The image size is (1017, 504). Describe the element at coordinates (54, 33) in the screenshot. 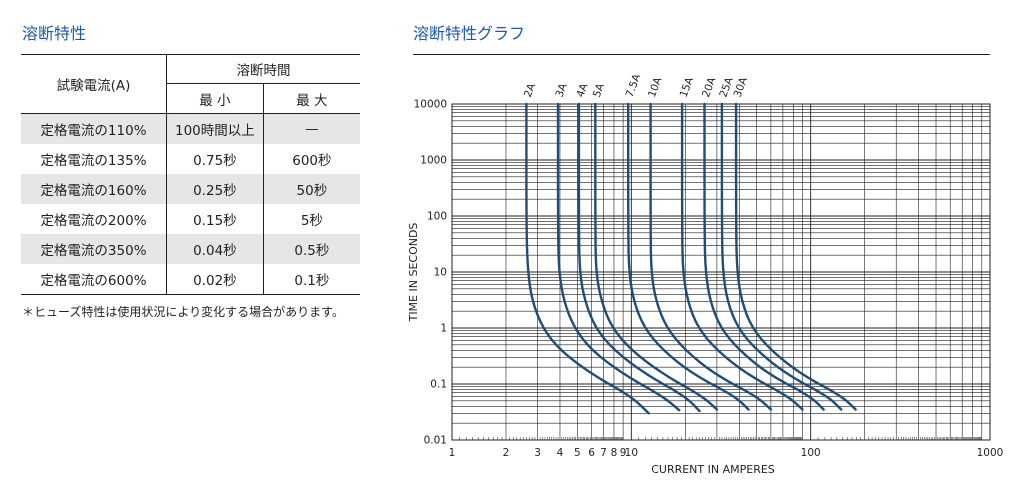

I see `fuse-characteristics-heading: 溶断特性` at that location.